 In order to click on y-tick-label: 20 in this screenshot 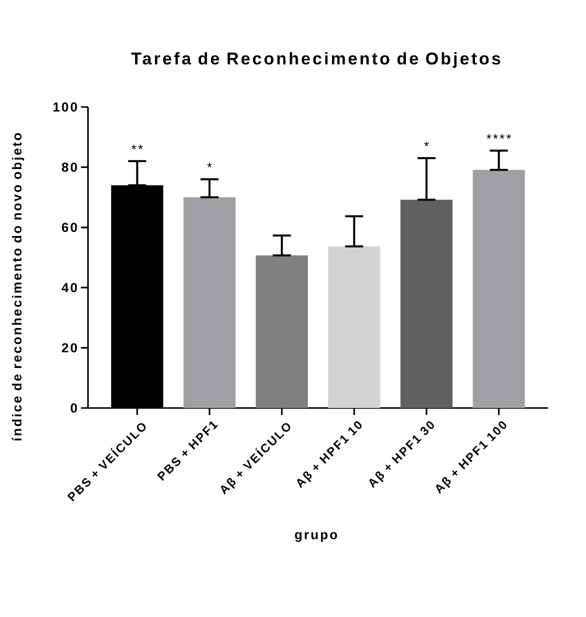, I will do `click(69, 347)`.